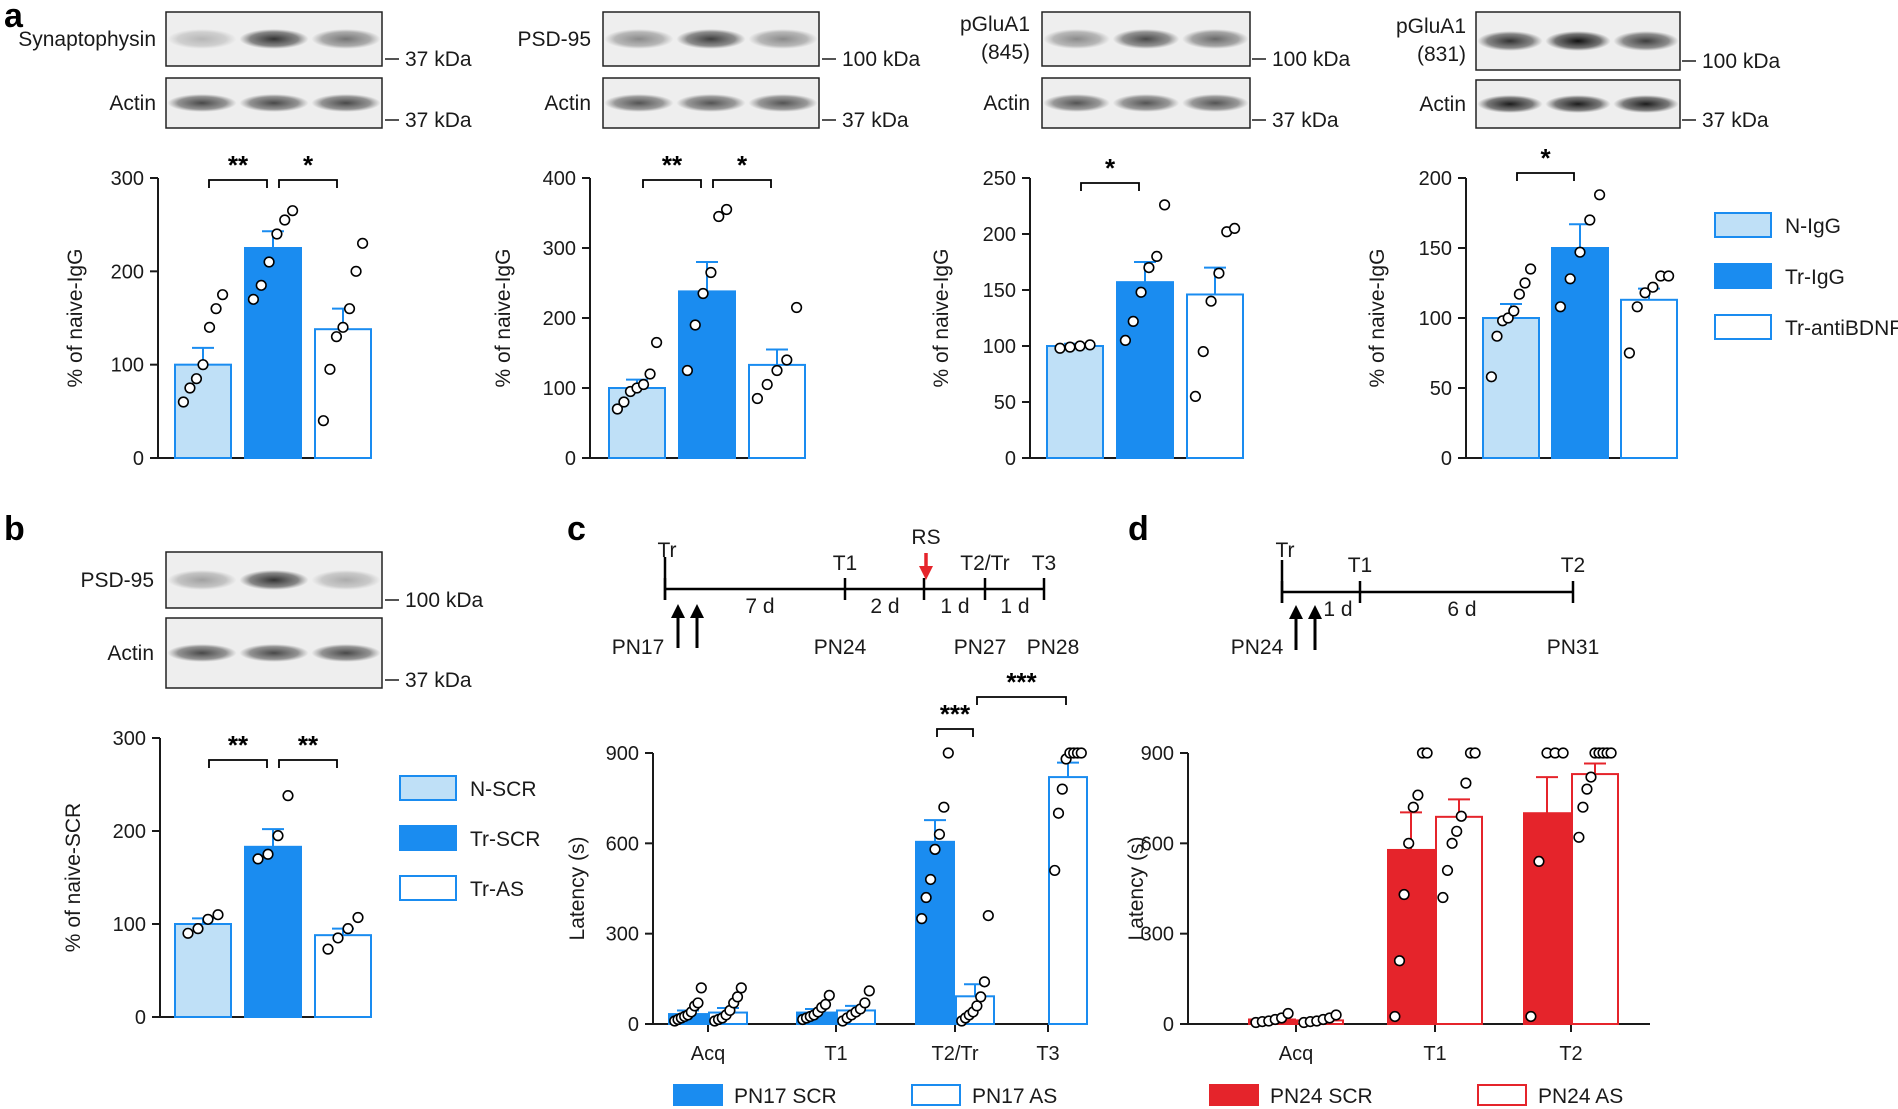  What do you see at coordinates (554, 39) in the screenshot?
I see `blot-label: PSD-95` at bounding box center [554, 39].